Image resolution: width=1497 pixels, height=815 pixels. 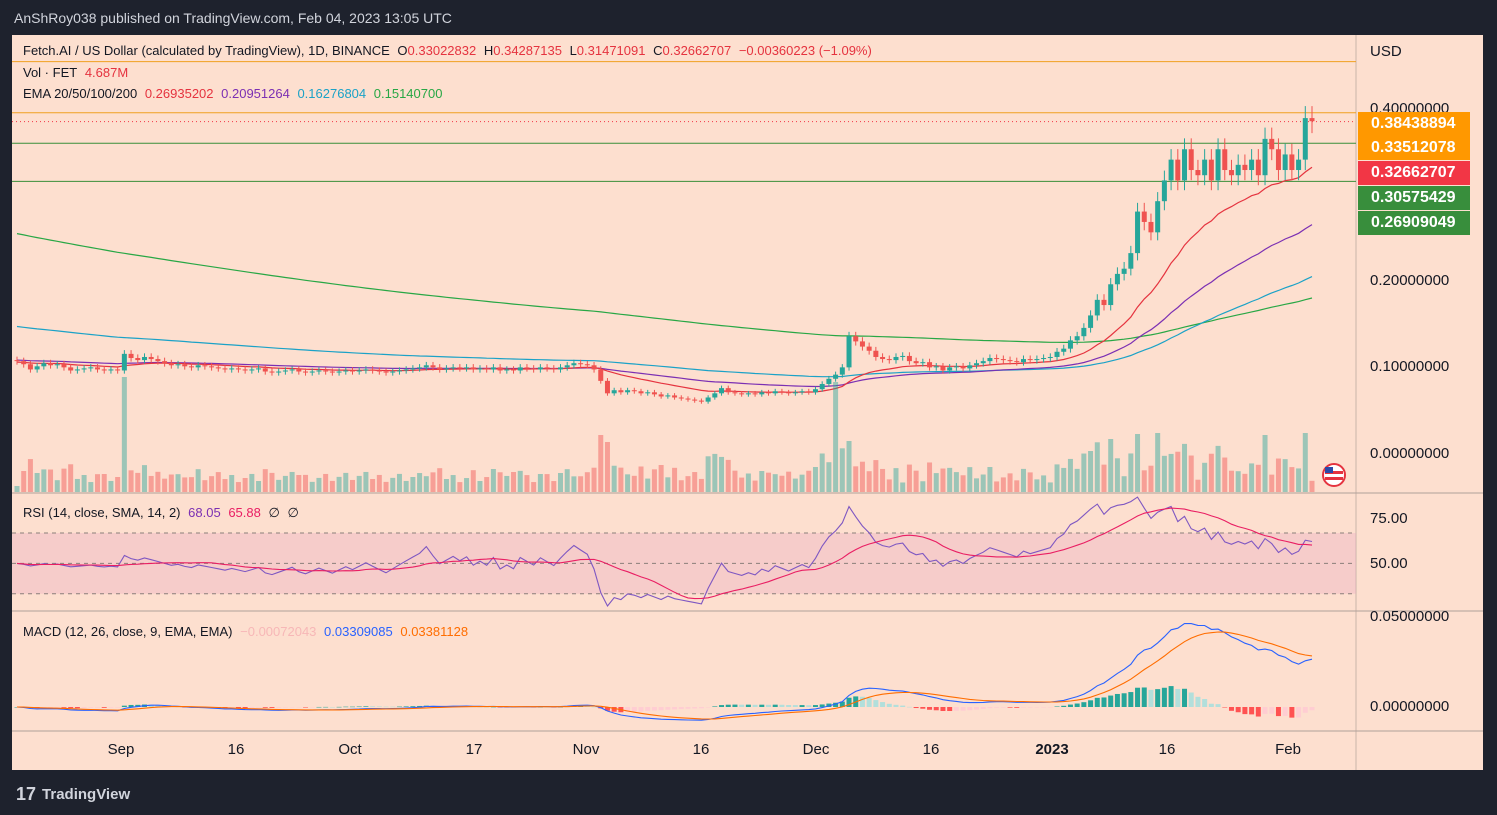 What do you see at coordinates (73, 794) in the screenshot?
I see `tradingview-footer: 17 TradingView` at bounding box center [73, 794].